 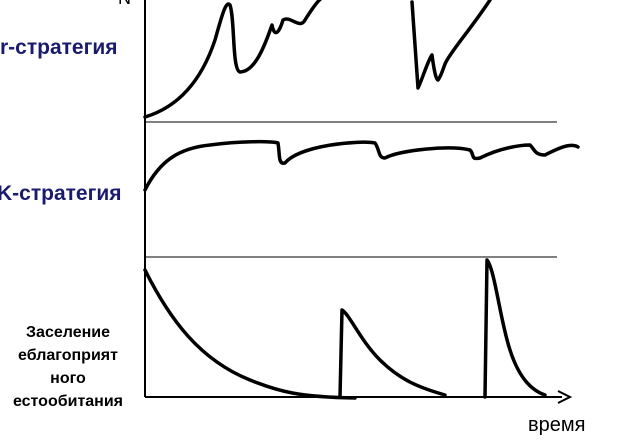 What do you see at coordinates (361, 165) in the screenshot?
I see `k-curve` at bounding box center [361, 165].